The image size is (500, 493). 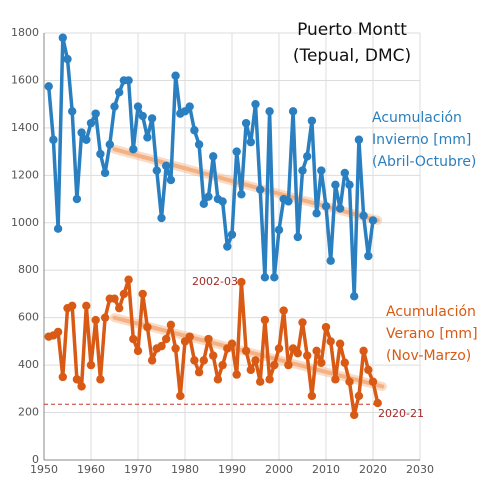 I want to click on x-tick-label: 1960, so click(x=91, y=469).